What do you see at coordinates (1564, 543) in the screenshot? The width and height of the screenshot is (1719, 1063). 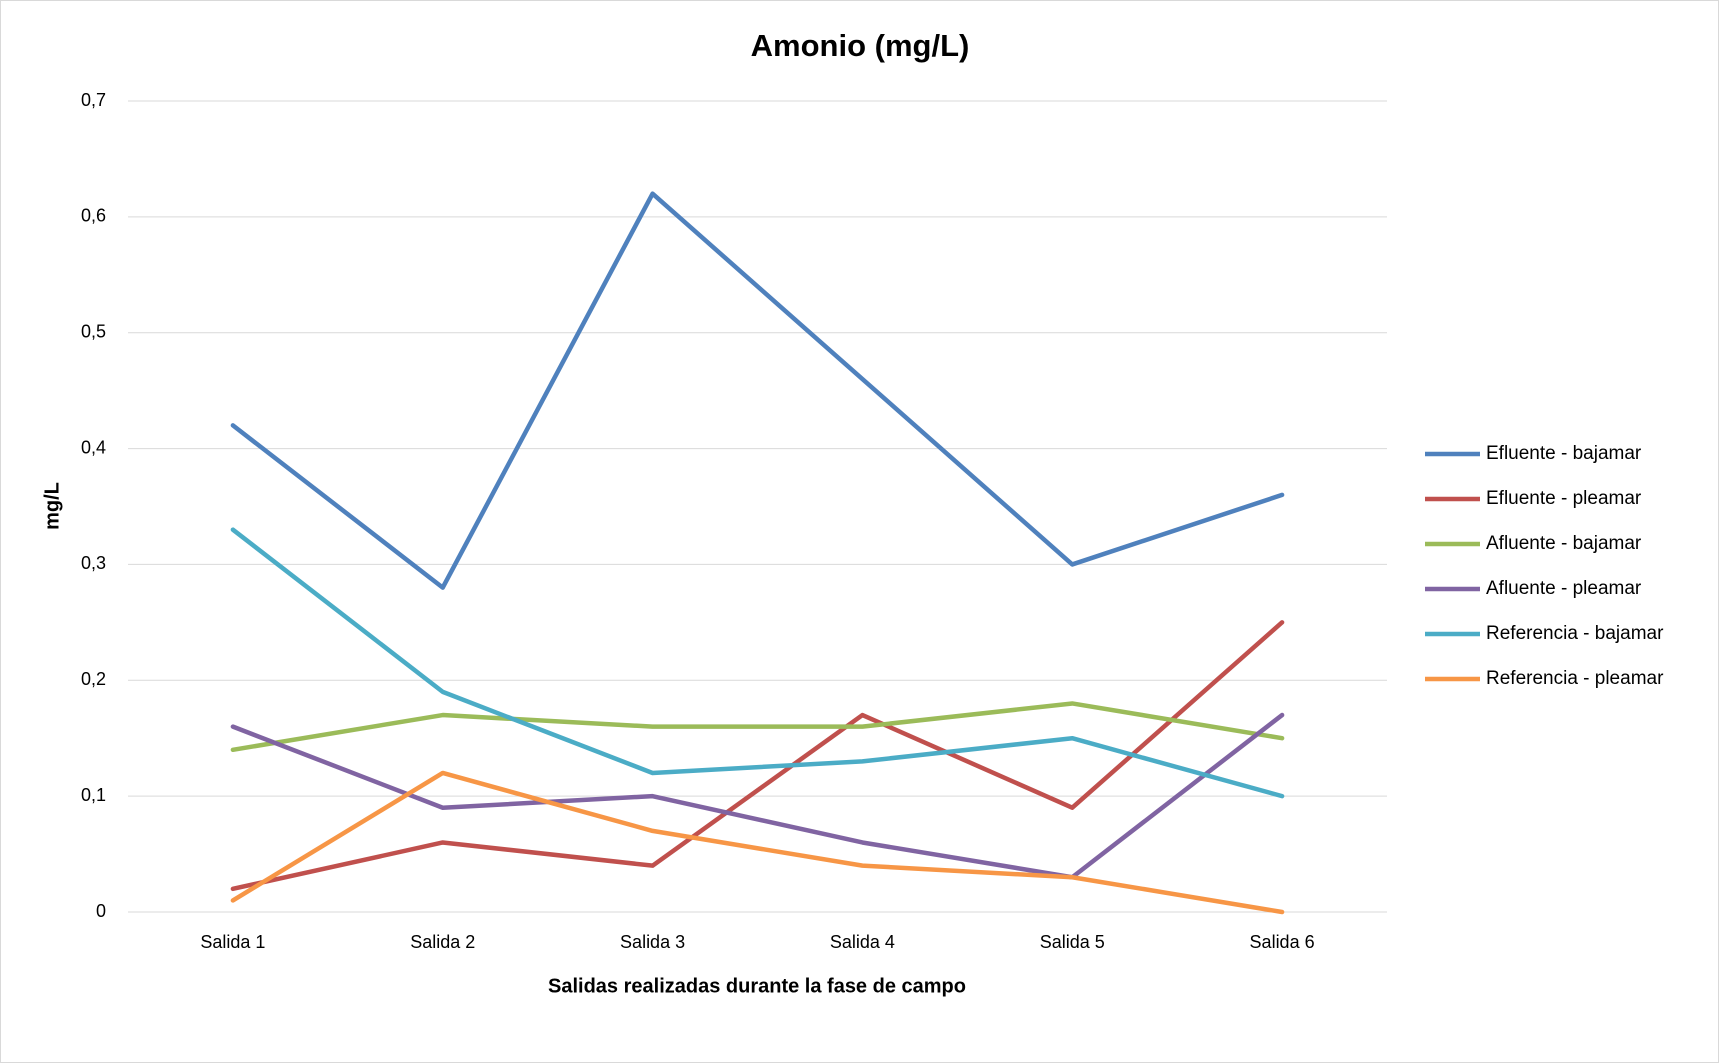 I see `legend-label: Afluente - bajamar` at bounding box center [1564, 543].